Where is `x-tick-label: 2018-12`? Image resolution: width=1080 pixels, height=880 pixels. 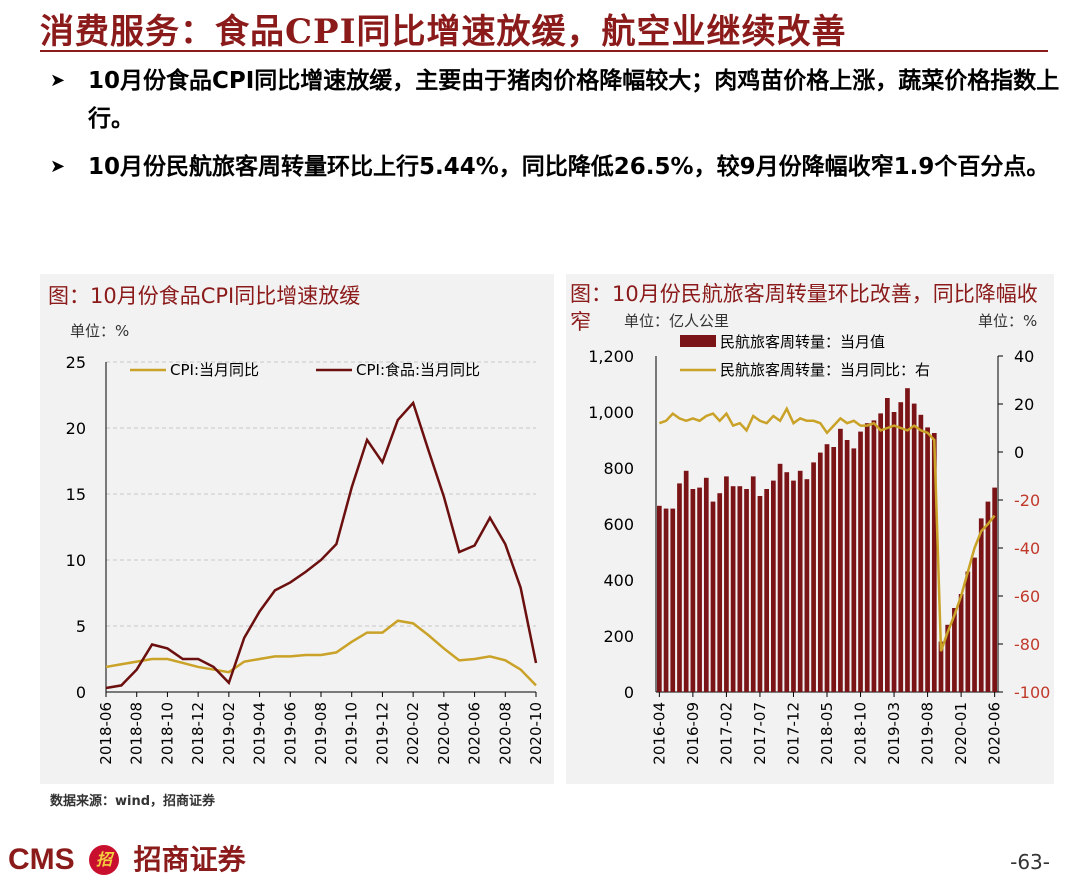
x-tick-label: 2018-12 is located at coordinates (198, 733).